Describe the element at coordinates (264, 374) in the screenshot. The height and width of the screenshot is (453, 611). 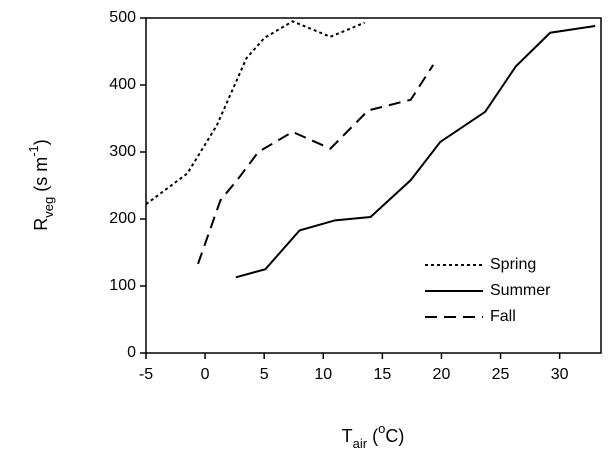
I see `x-tick-label: 5` at that location.